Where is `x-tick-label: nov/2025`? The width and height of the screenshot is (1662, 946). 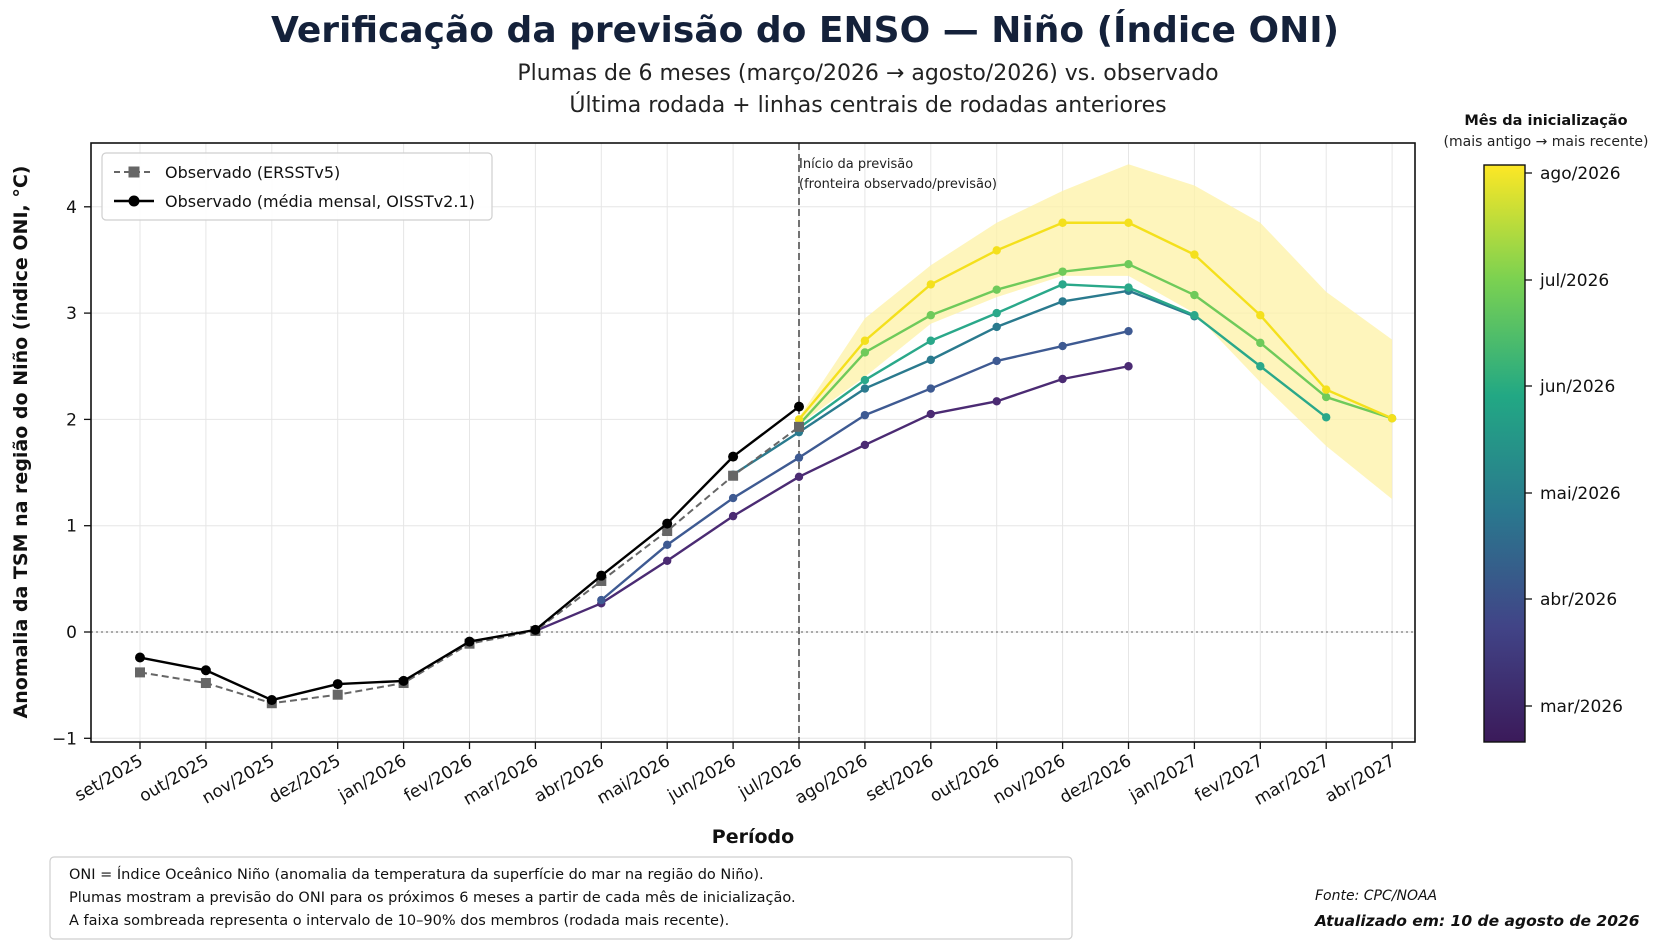
x-tick-label: nov/2025 is located at coordinates (238, 779).